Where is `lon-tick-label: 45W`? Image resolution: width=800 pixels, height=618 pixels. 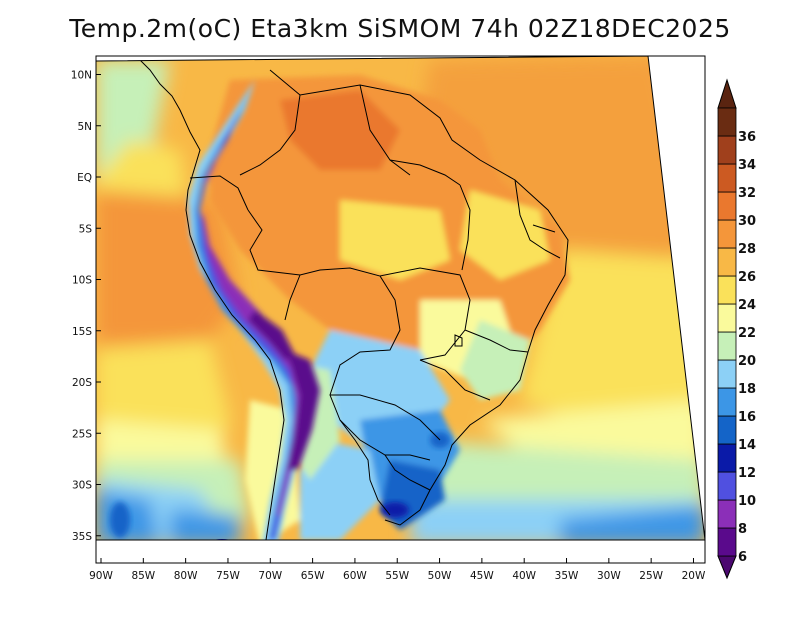 lon-tick-label: 45W is located at coordinates (482, 576).